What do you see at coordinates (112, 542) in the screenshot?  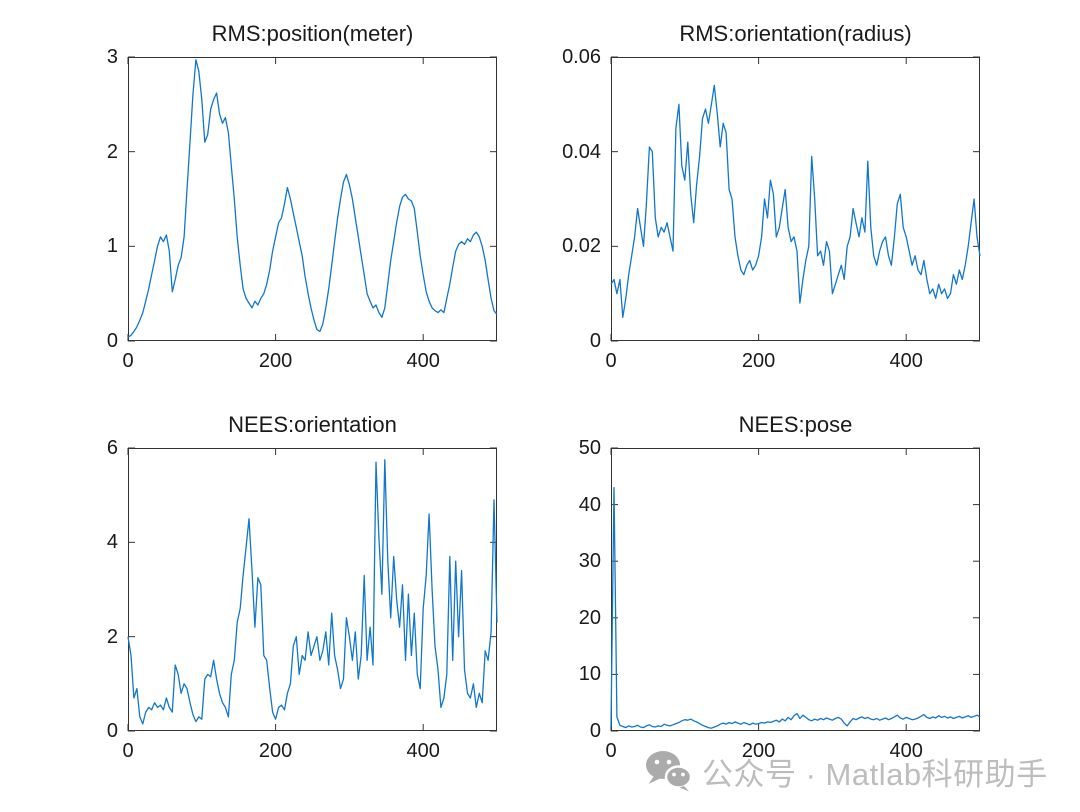 I see `y-tick-label: 4` at bounding box center [112, 542].